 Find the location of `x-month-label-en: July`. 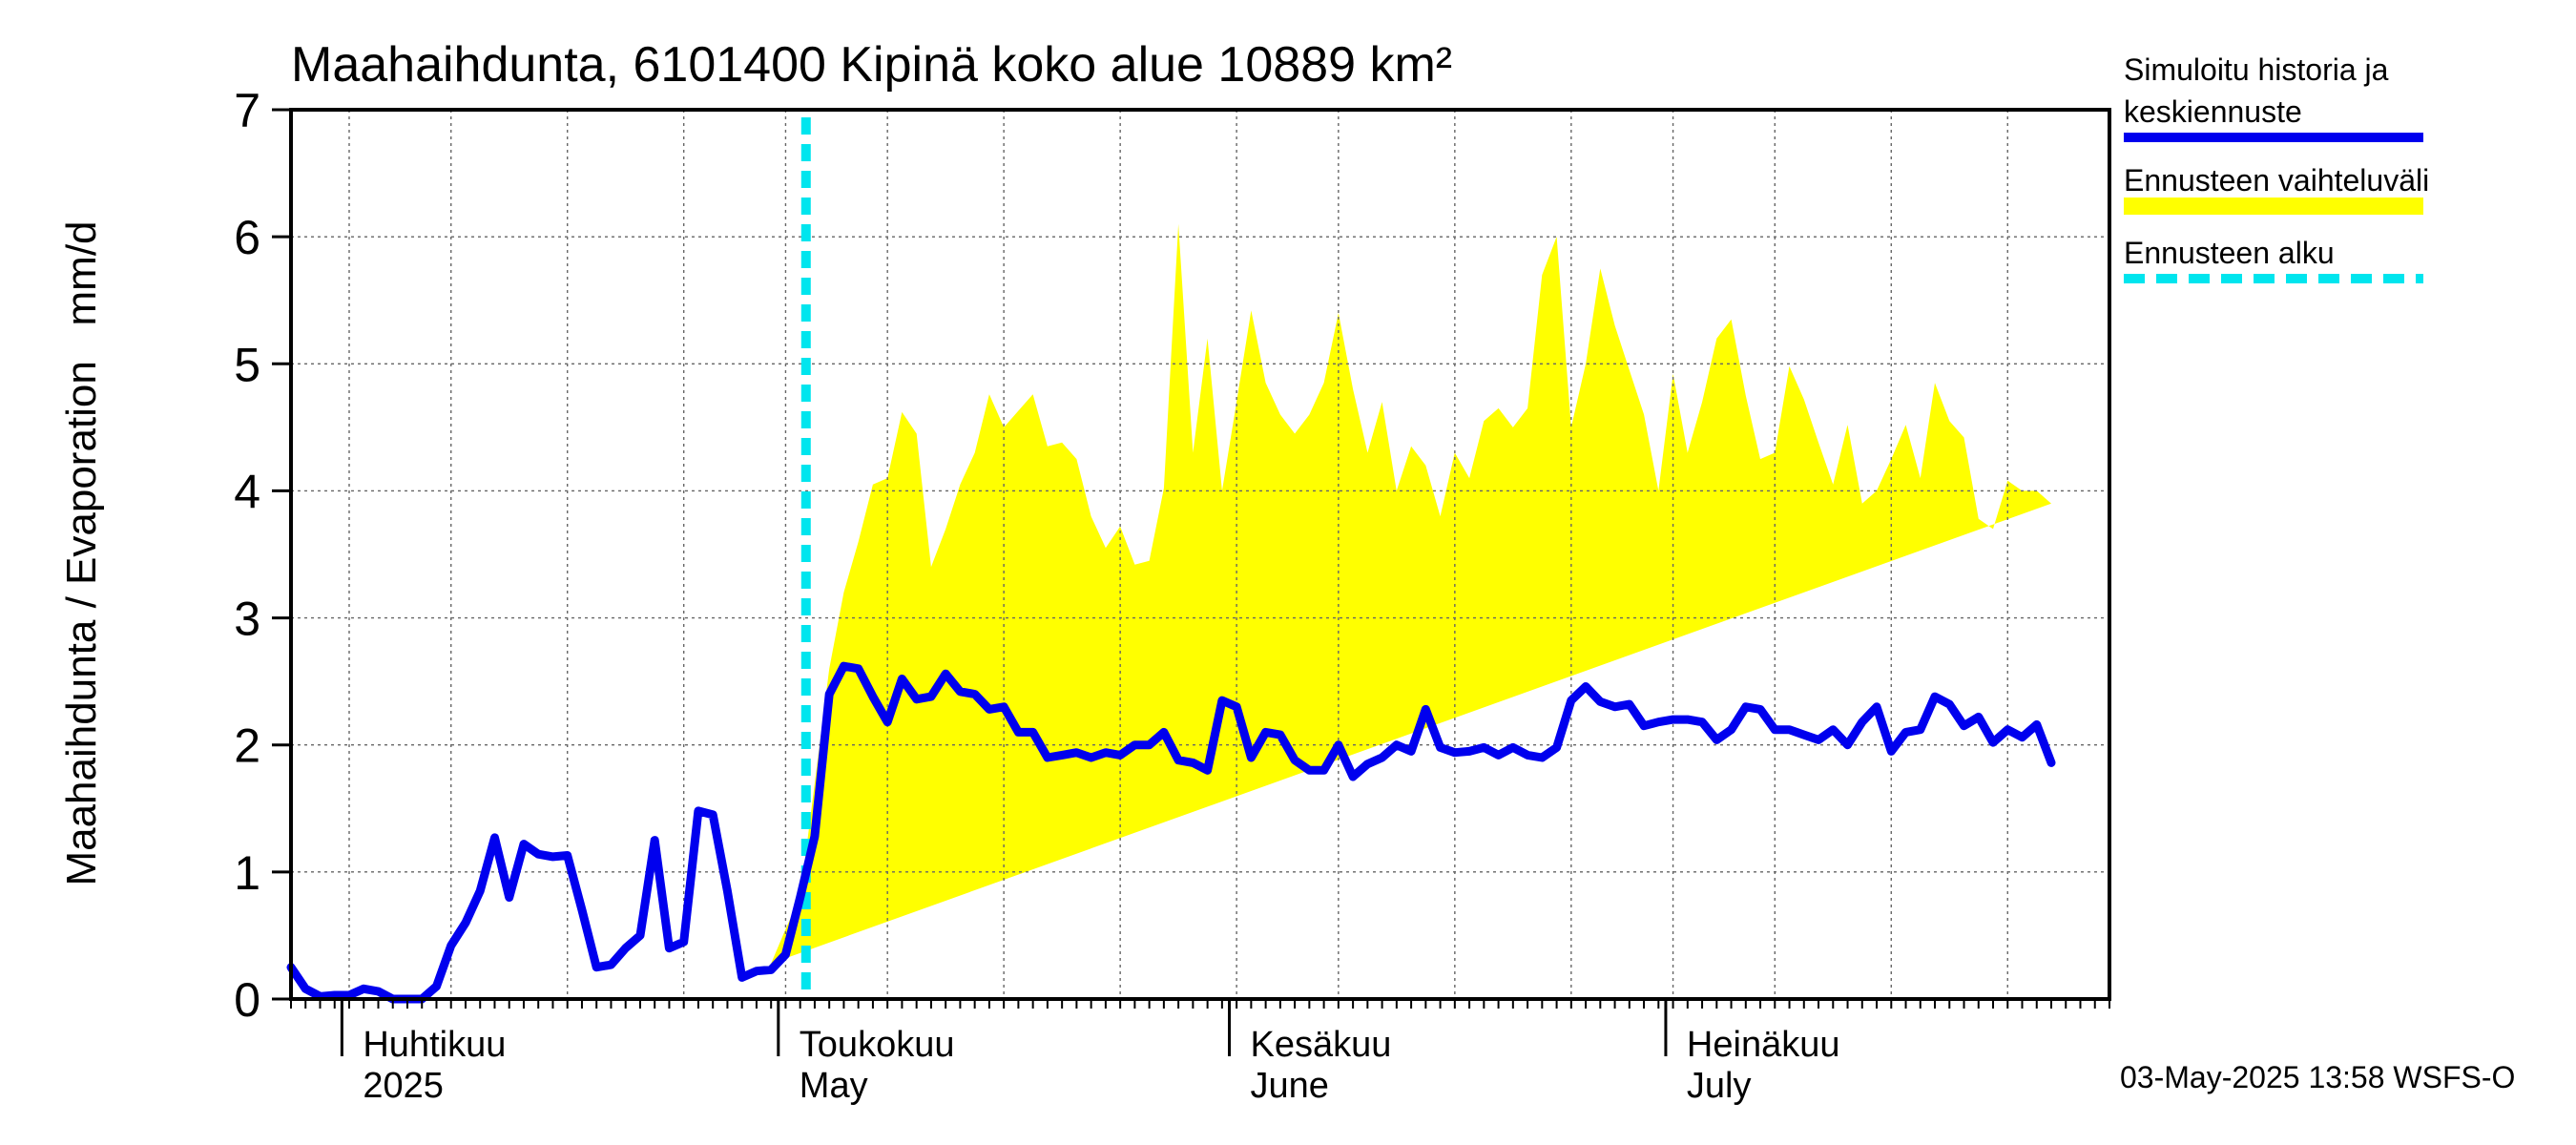

x-month-label-en: July is located at coordinates (1719, 1086).